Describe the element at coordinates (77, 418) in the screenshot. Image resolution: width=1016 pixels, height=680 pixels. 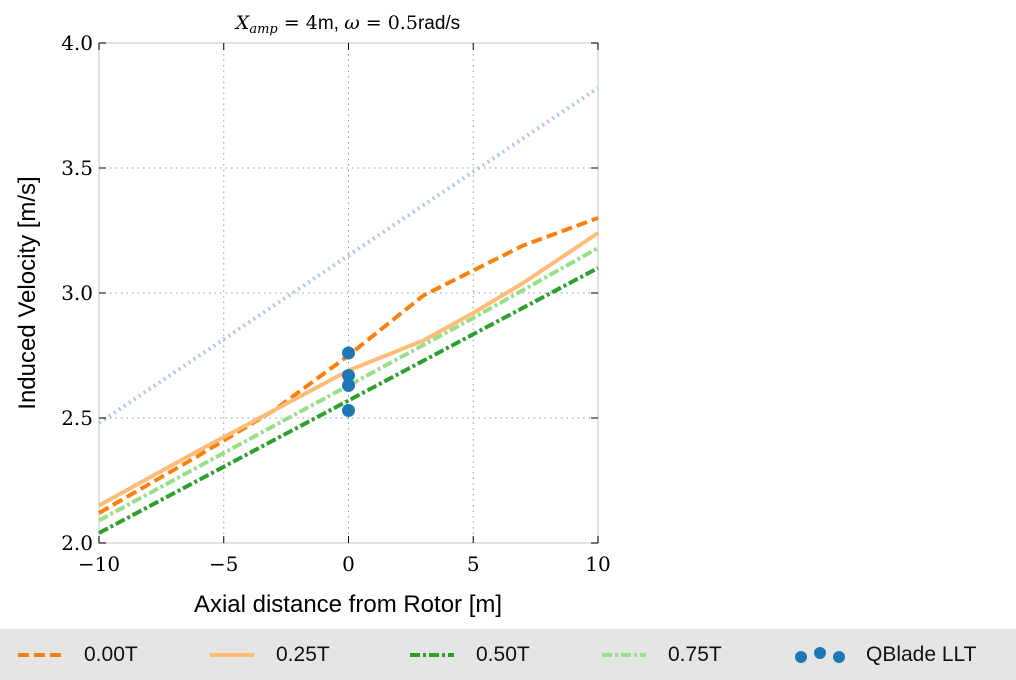
I see `y-tick-label: 2.5` at that location.